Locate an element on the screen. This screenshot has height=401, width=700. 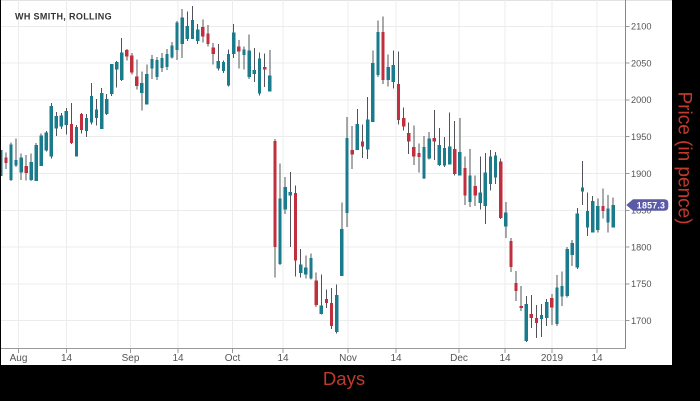
svg-text: 1750 is located at coordinates (641, 284).